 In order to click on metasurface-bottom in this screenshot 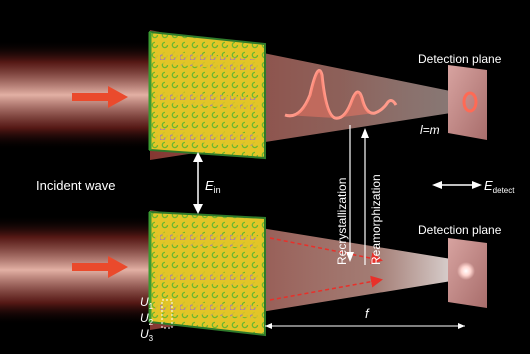, I will do `click(207, 273)`.